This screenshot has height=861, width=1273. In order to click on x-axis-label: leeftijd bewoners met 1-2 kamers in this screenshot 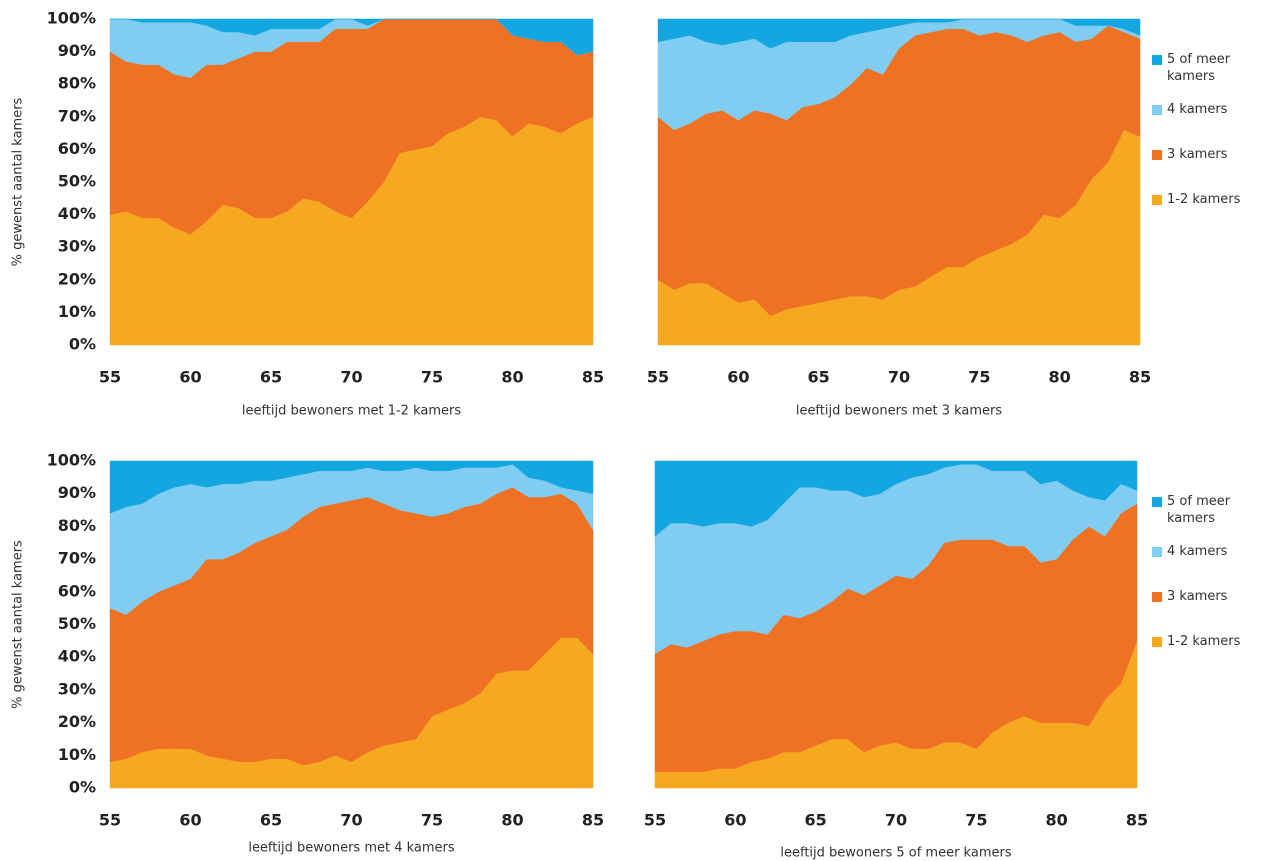, I will do `click(352, 411)`.